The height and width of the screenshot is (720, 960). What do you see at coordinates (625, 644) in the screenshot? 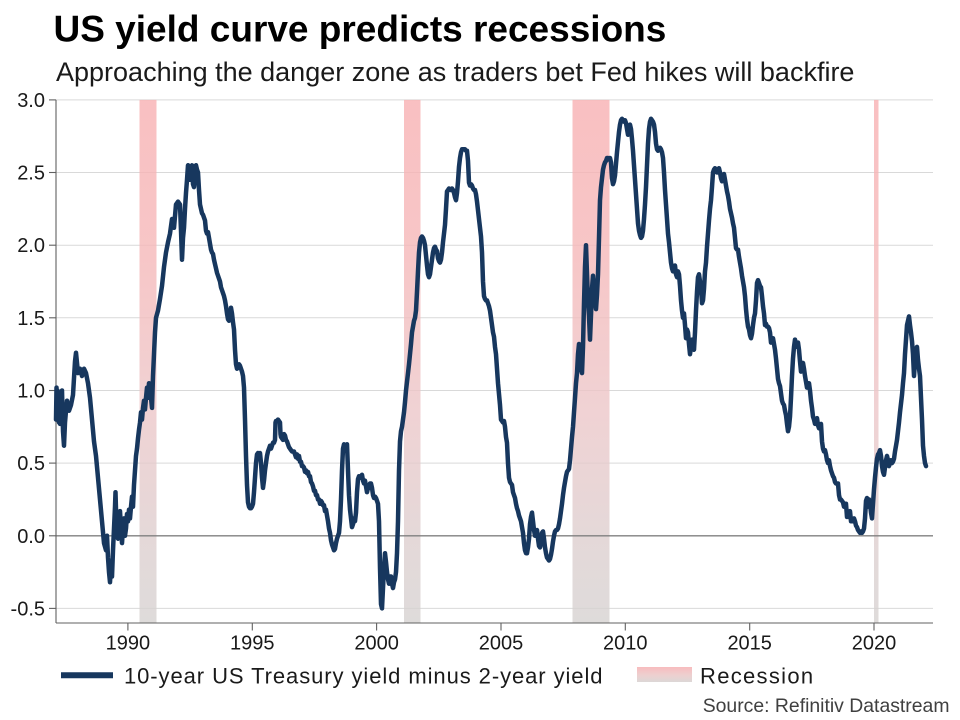
I see `svg-text: 2010` at bounding box center [625, 644].